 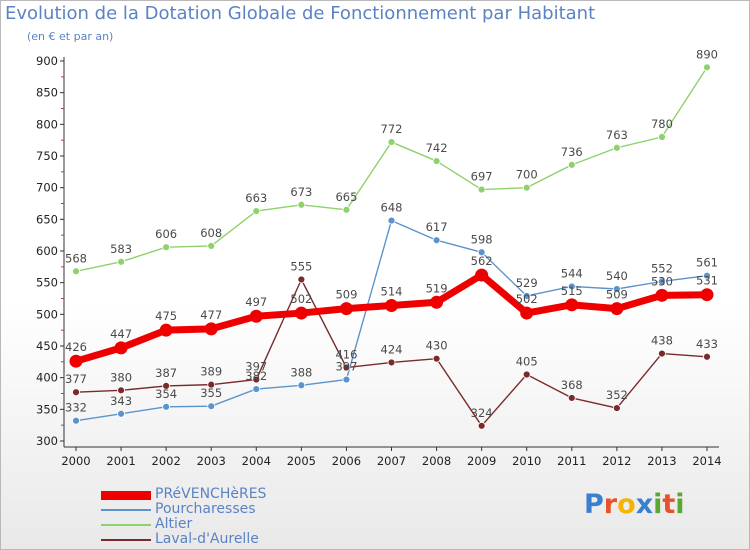 What do you see at coordinates (211, 372) in the screenshot?
I see `data-label: 389` at bounding box center [211, 372].